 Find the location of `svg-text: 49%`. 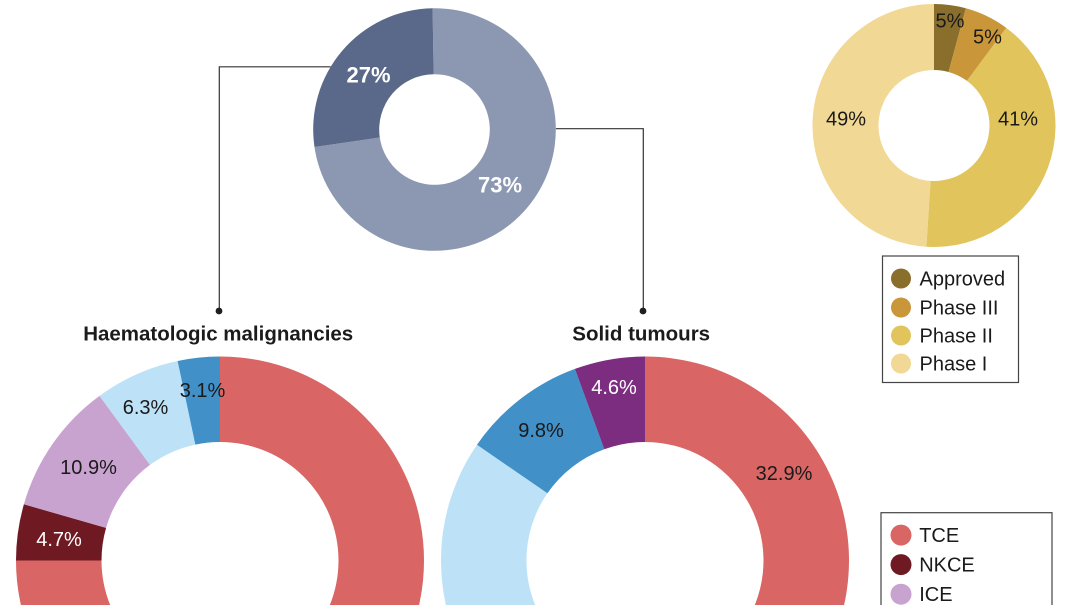

svg-text: 49% is located at coordinates (846, 120).